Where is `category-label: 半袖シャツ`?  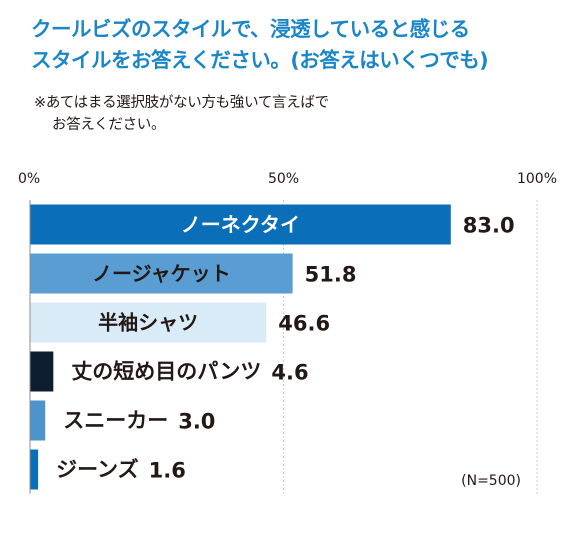 category-label: 半袖シャツ is located at coordinates (148, 323).